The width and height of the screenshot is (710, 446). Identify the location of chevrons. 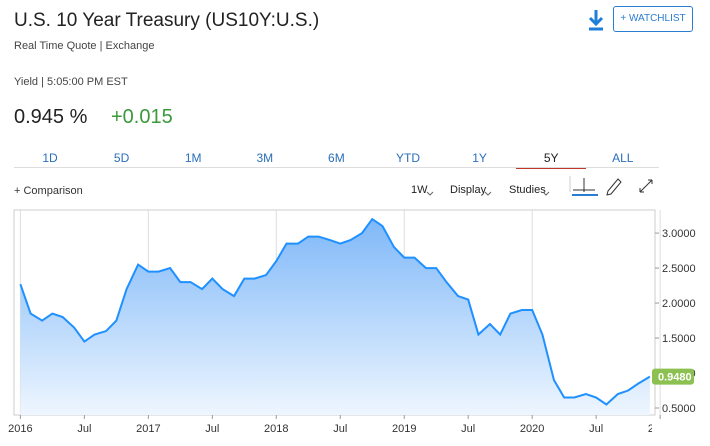
(488, 193).